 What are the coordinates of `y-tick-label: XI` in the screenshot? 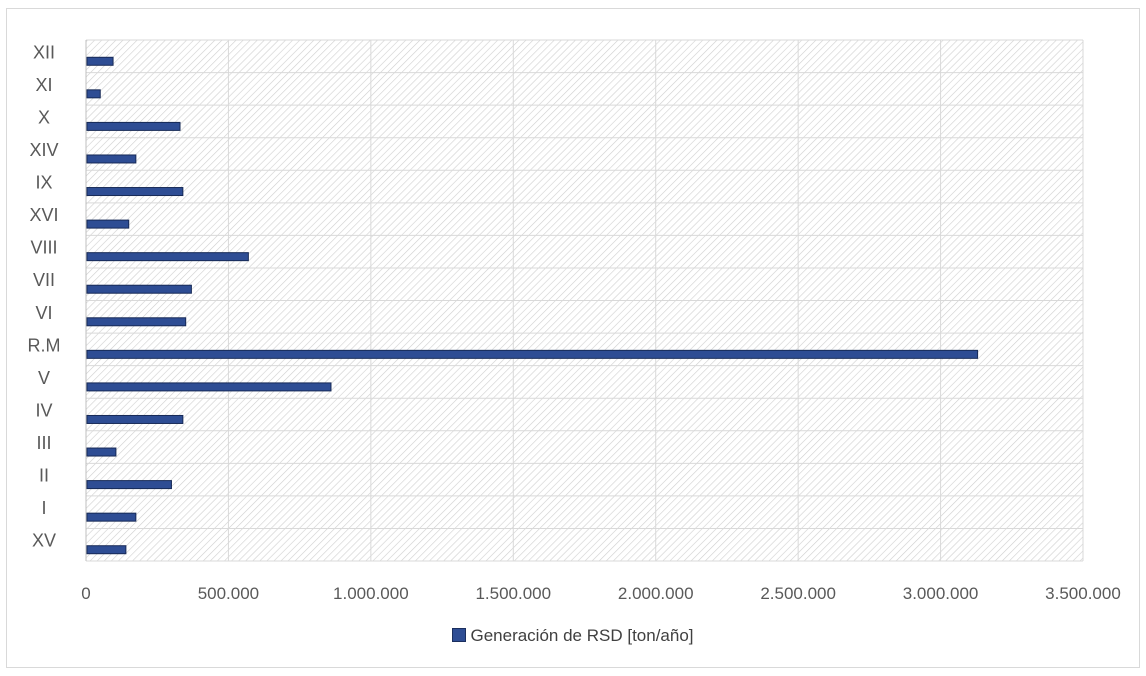 It's located at (43, 85).